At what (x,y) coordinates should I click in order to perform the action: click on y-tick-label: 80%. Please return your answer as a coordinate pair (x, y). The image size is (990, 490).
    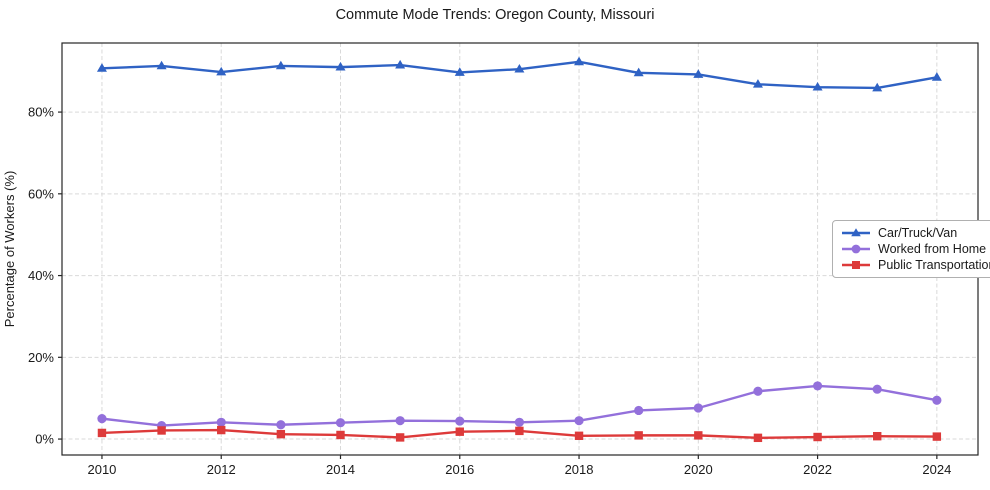
    Looking at the image, I should click on (41, 112).